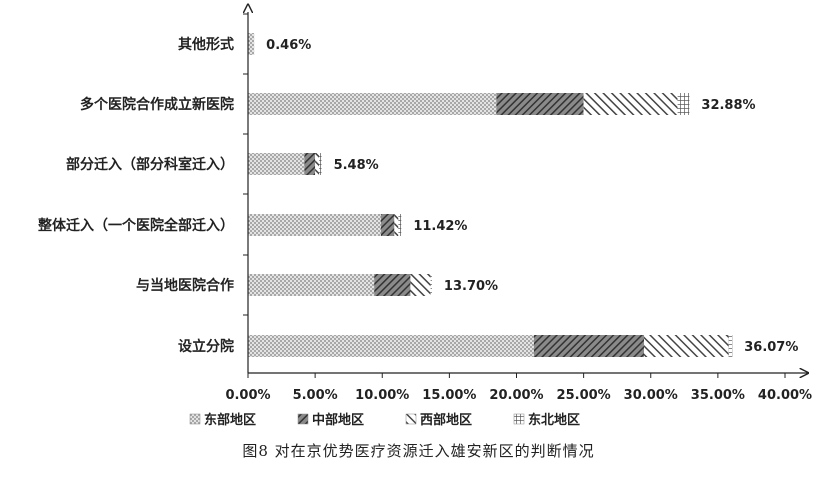  I want to click on category-label-2: 部分迁入（部分科室迁入）, so click(150, 164).